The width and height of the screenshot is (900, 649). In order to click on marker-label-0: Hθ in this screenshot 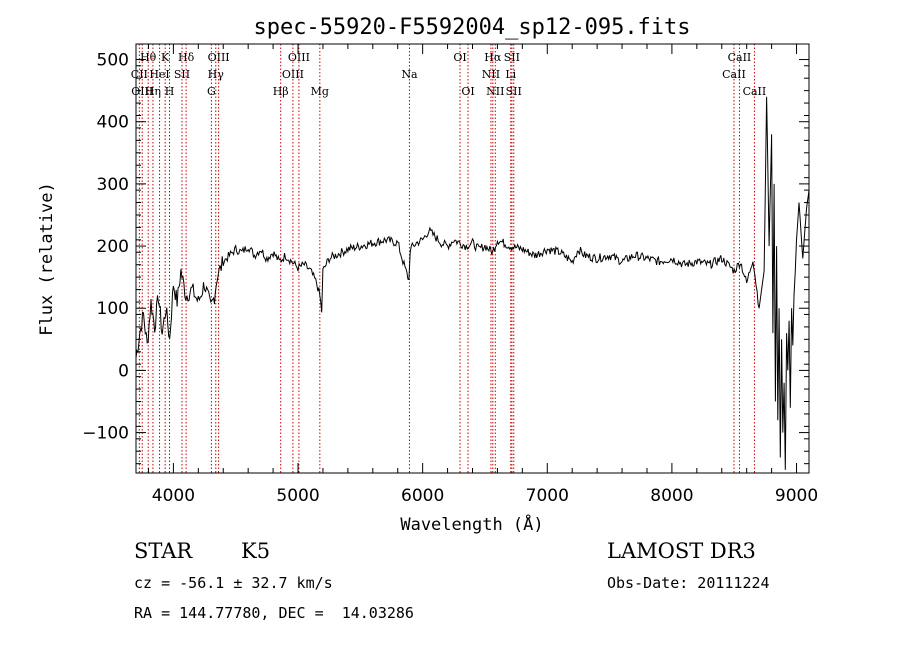, I will do `click(148, 57)`.